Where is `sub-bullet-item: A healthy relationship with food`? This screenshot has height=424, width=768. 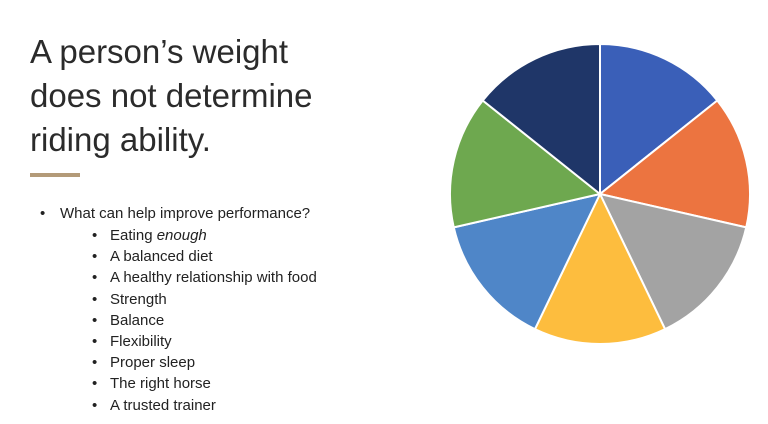
sub-bullet-item: A healthy relationship with food is located at coordinates (188, 277).